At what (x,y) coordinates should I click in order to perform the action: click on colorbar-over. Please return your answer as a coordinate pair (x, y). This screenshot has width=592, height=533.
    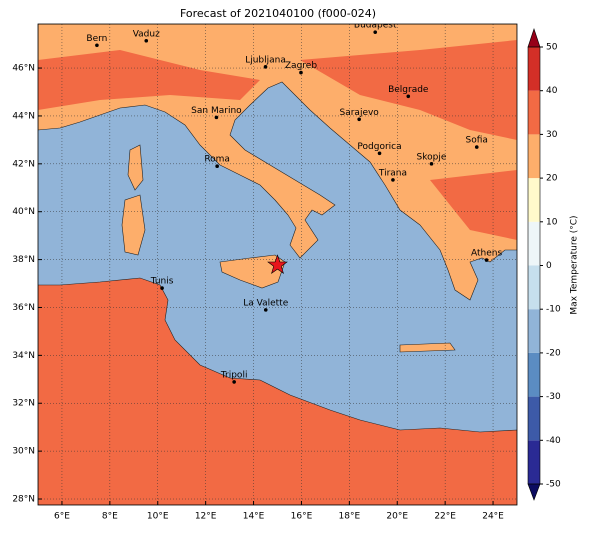
    Looking at the image, I should click on (534, 38).